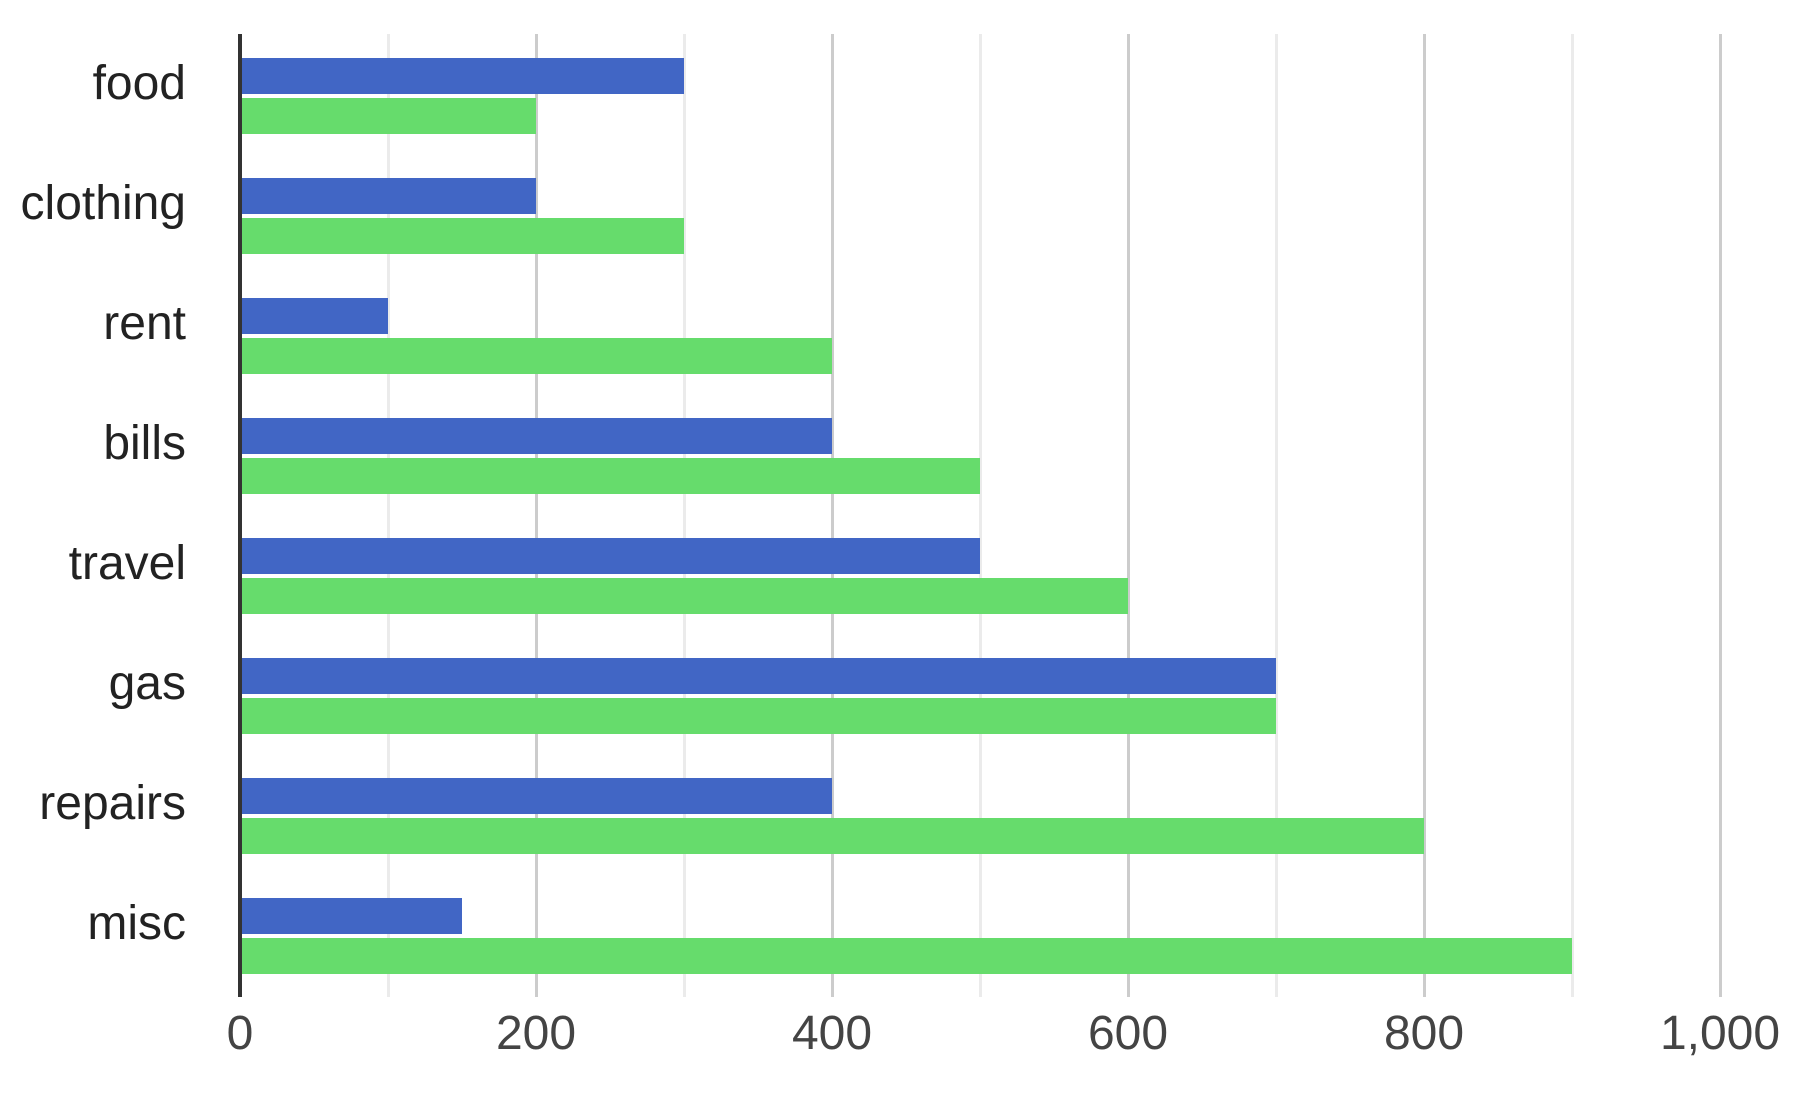 The image size is (1806, 1096). What do you see at coordinates (144, 443) in the screenshot?
I see `category-label: bills` at bounding box center [144, 443].